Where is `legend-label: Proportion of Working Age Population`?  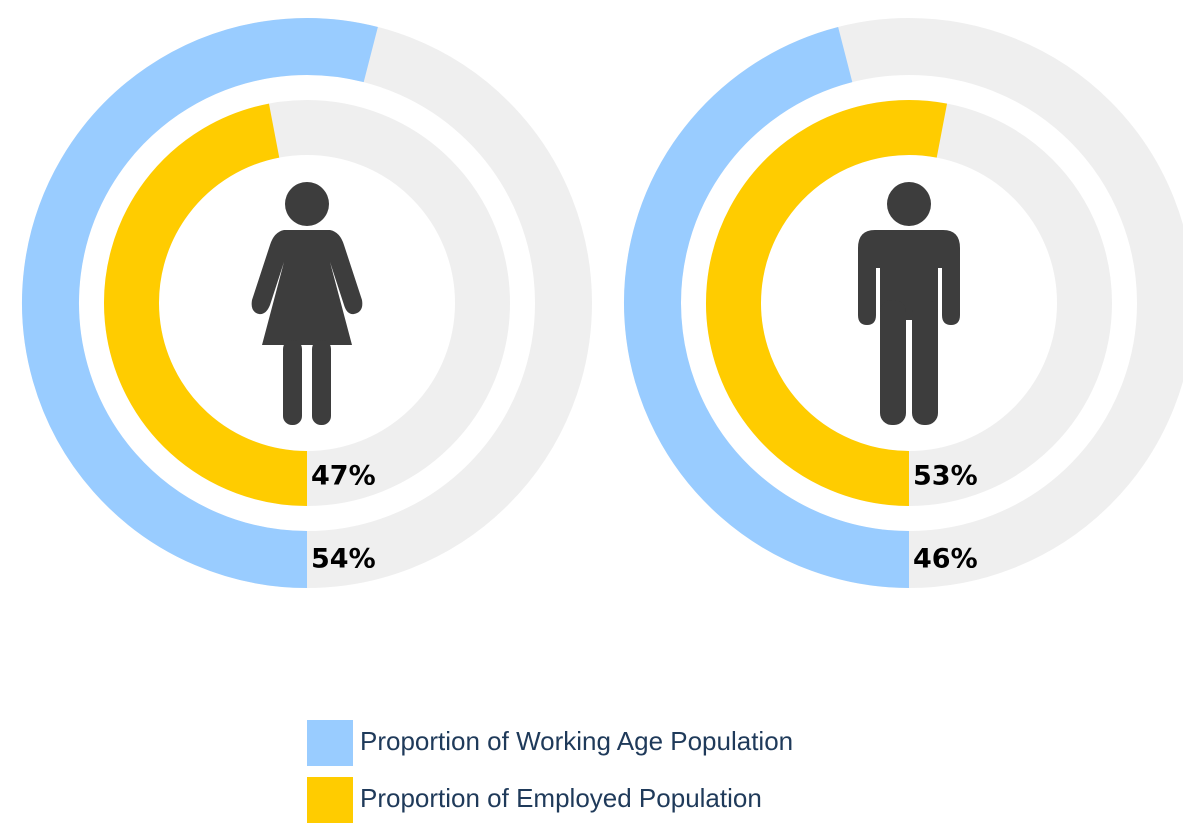
legend-label: Proportion of Working Age Population is located at coordinates (576, 741).